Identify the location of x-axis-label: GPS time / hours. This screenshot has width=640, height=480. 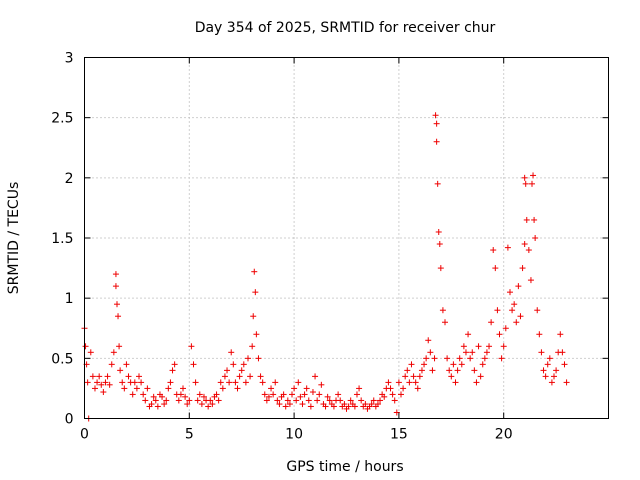
(344, 467).